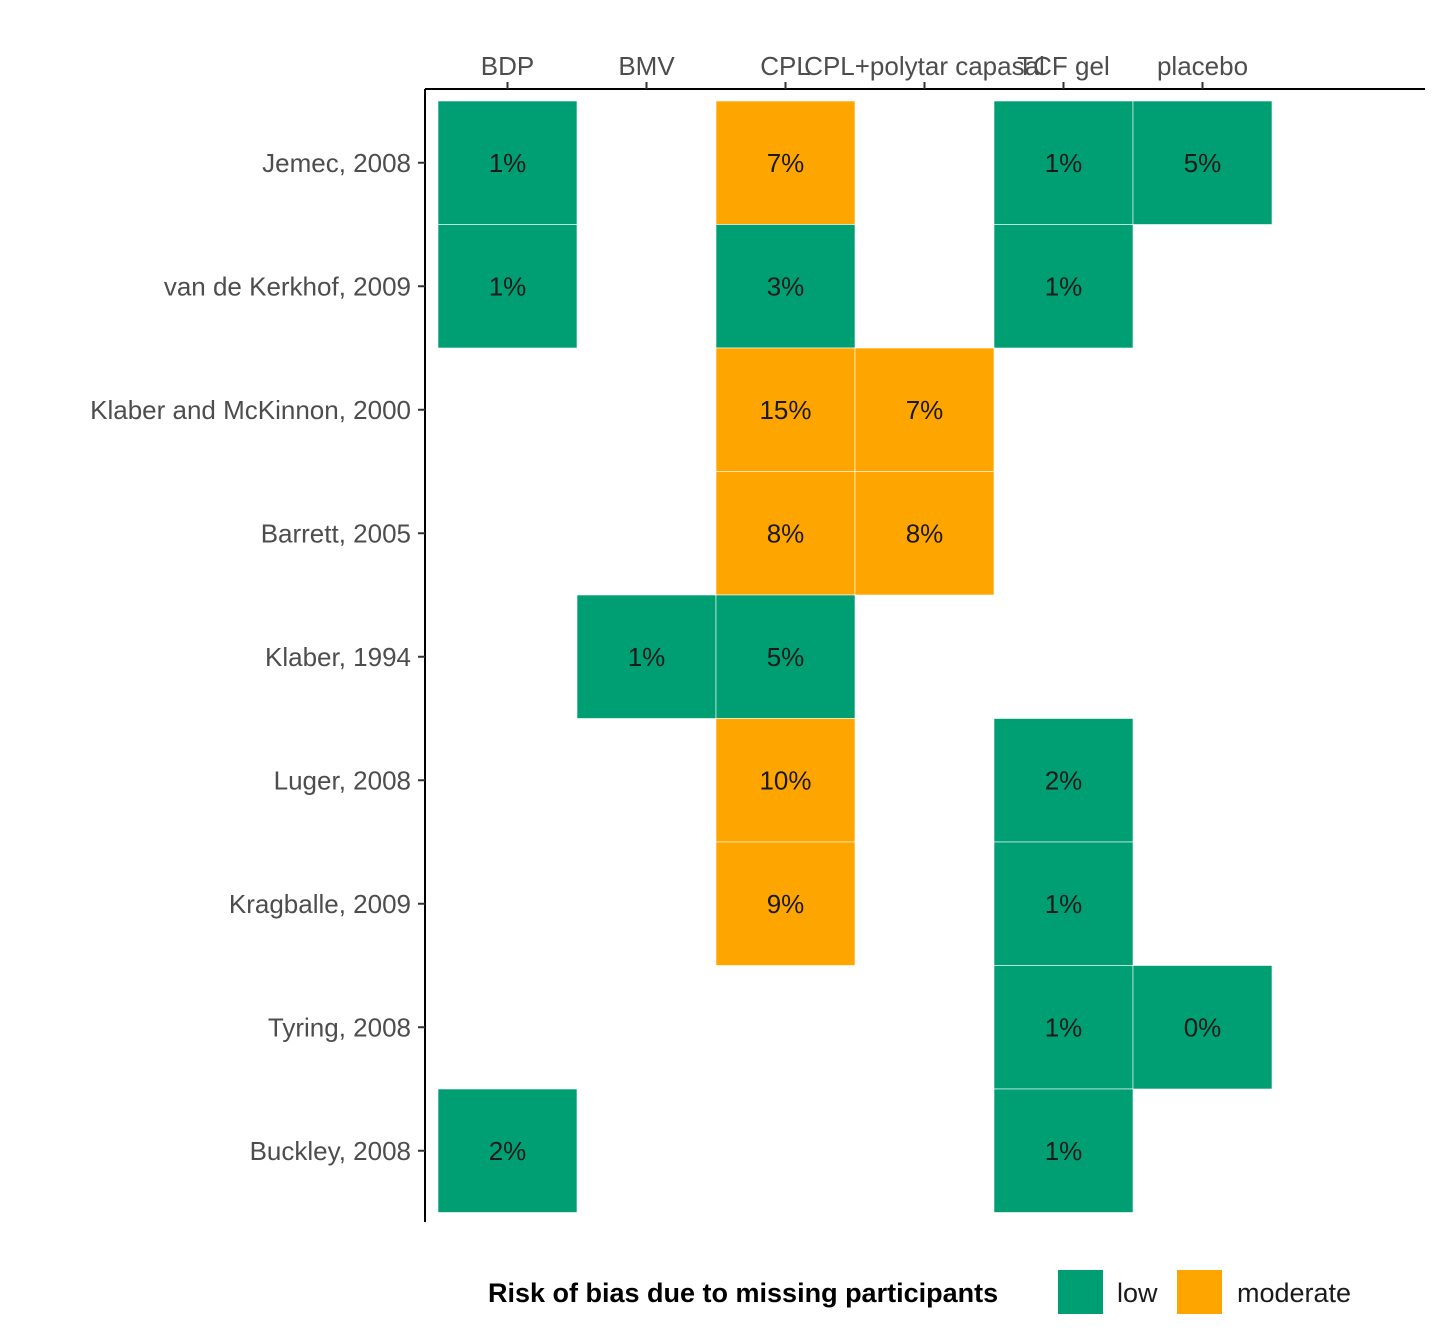  What do you see at coordinates (924, 66) in the screenshot?
I see `column-label: CPL+polytar capasal` at bounding box center [924, 66].